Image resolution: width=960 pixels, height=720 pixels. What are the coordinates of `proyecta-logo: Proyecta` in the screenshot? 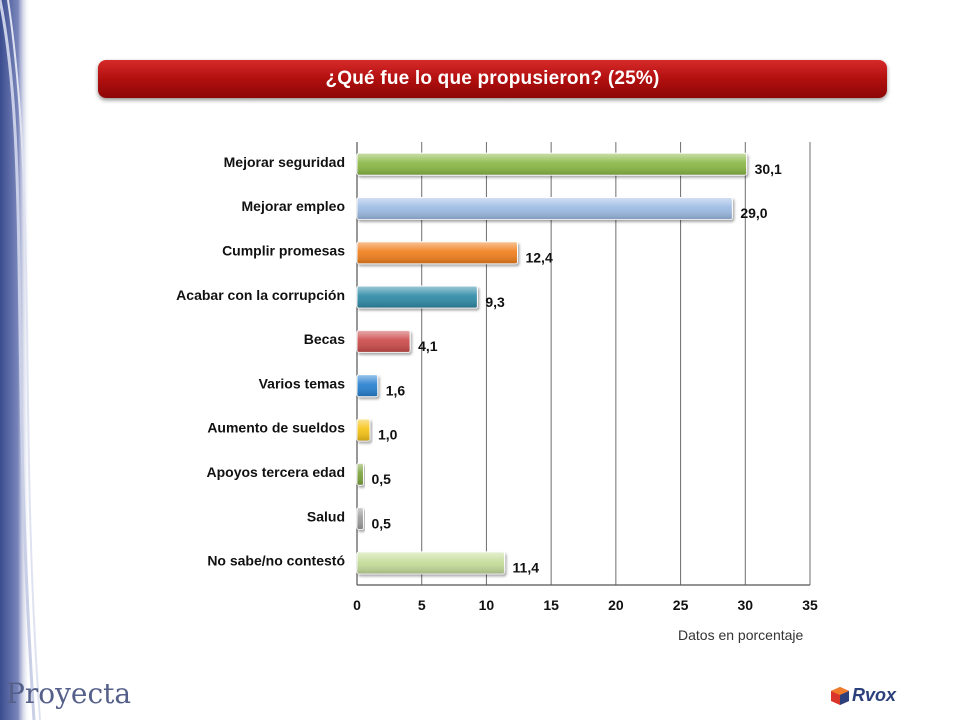 It's located at (66, 698).